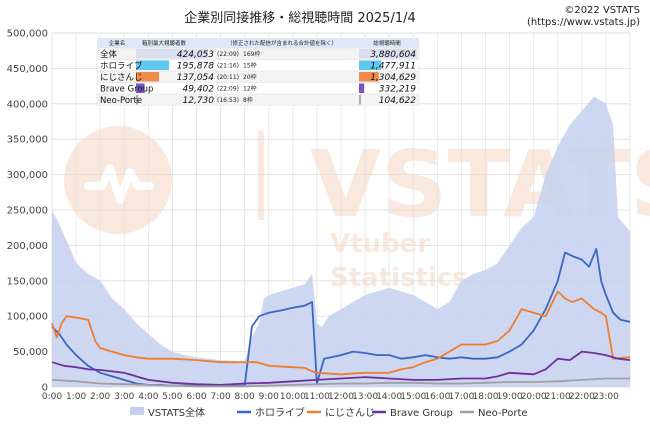  What do you see at coordinates (387, 43) in the screenshot?
I see `table-header-total: 総視聴時間` at bounding box center [387, 43].